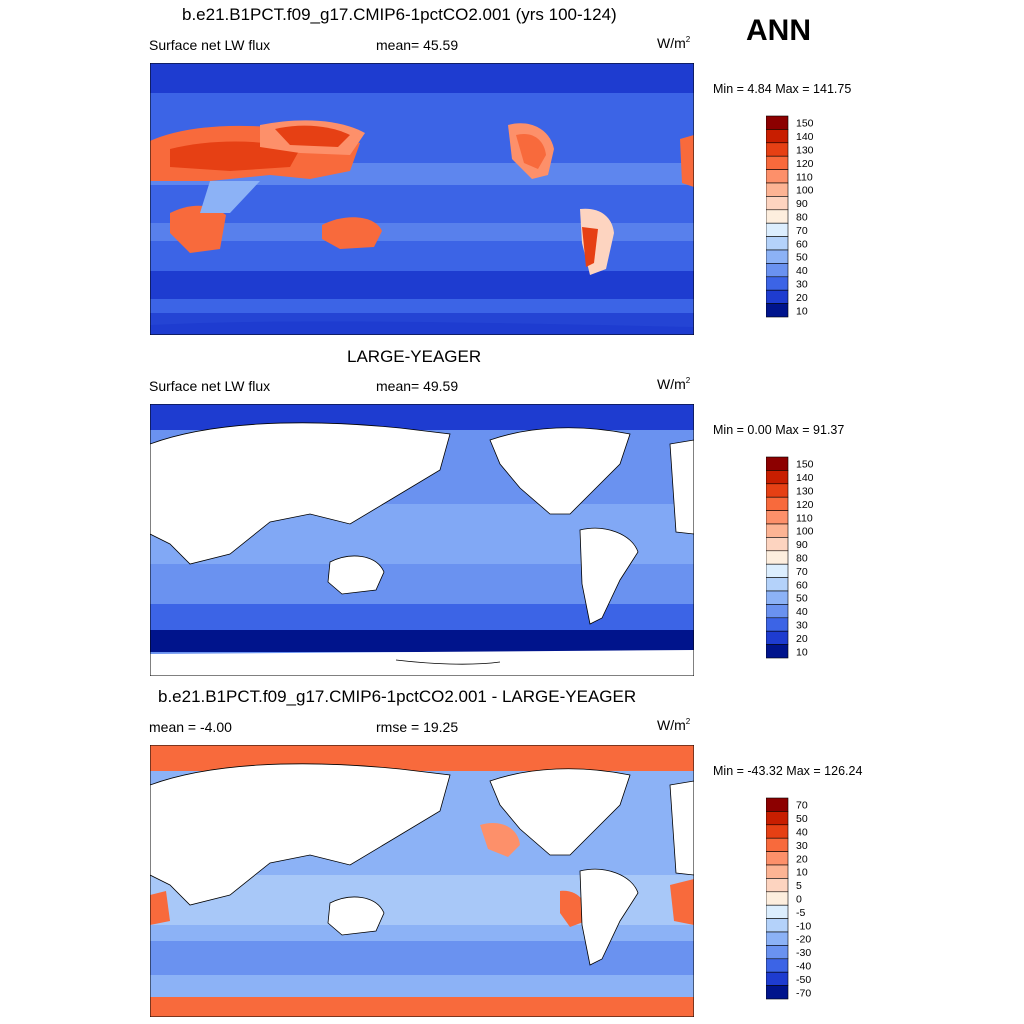 Image resolution: width=1024 pixels, height=1024 pixels. I want to click on panel-1-map, so click(422, 199).